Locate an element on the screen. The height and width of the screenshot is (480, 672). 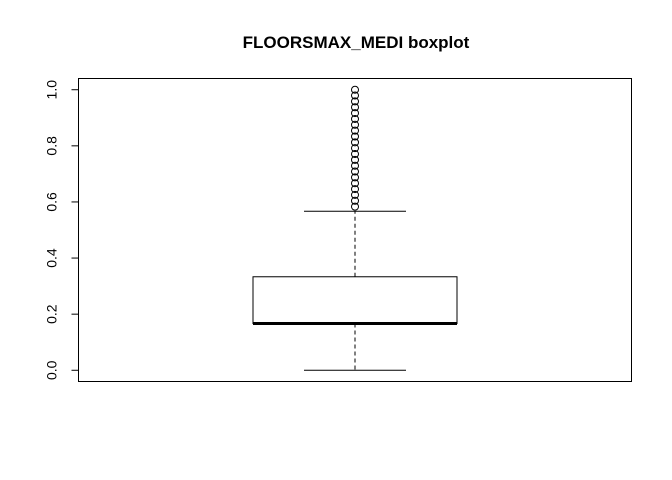
y-tick-label: 0.8 is located at coordinates (52, 146).